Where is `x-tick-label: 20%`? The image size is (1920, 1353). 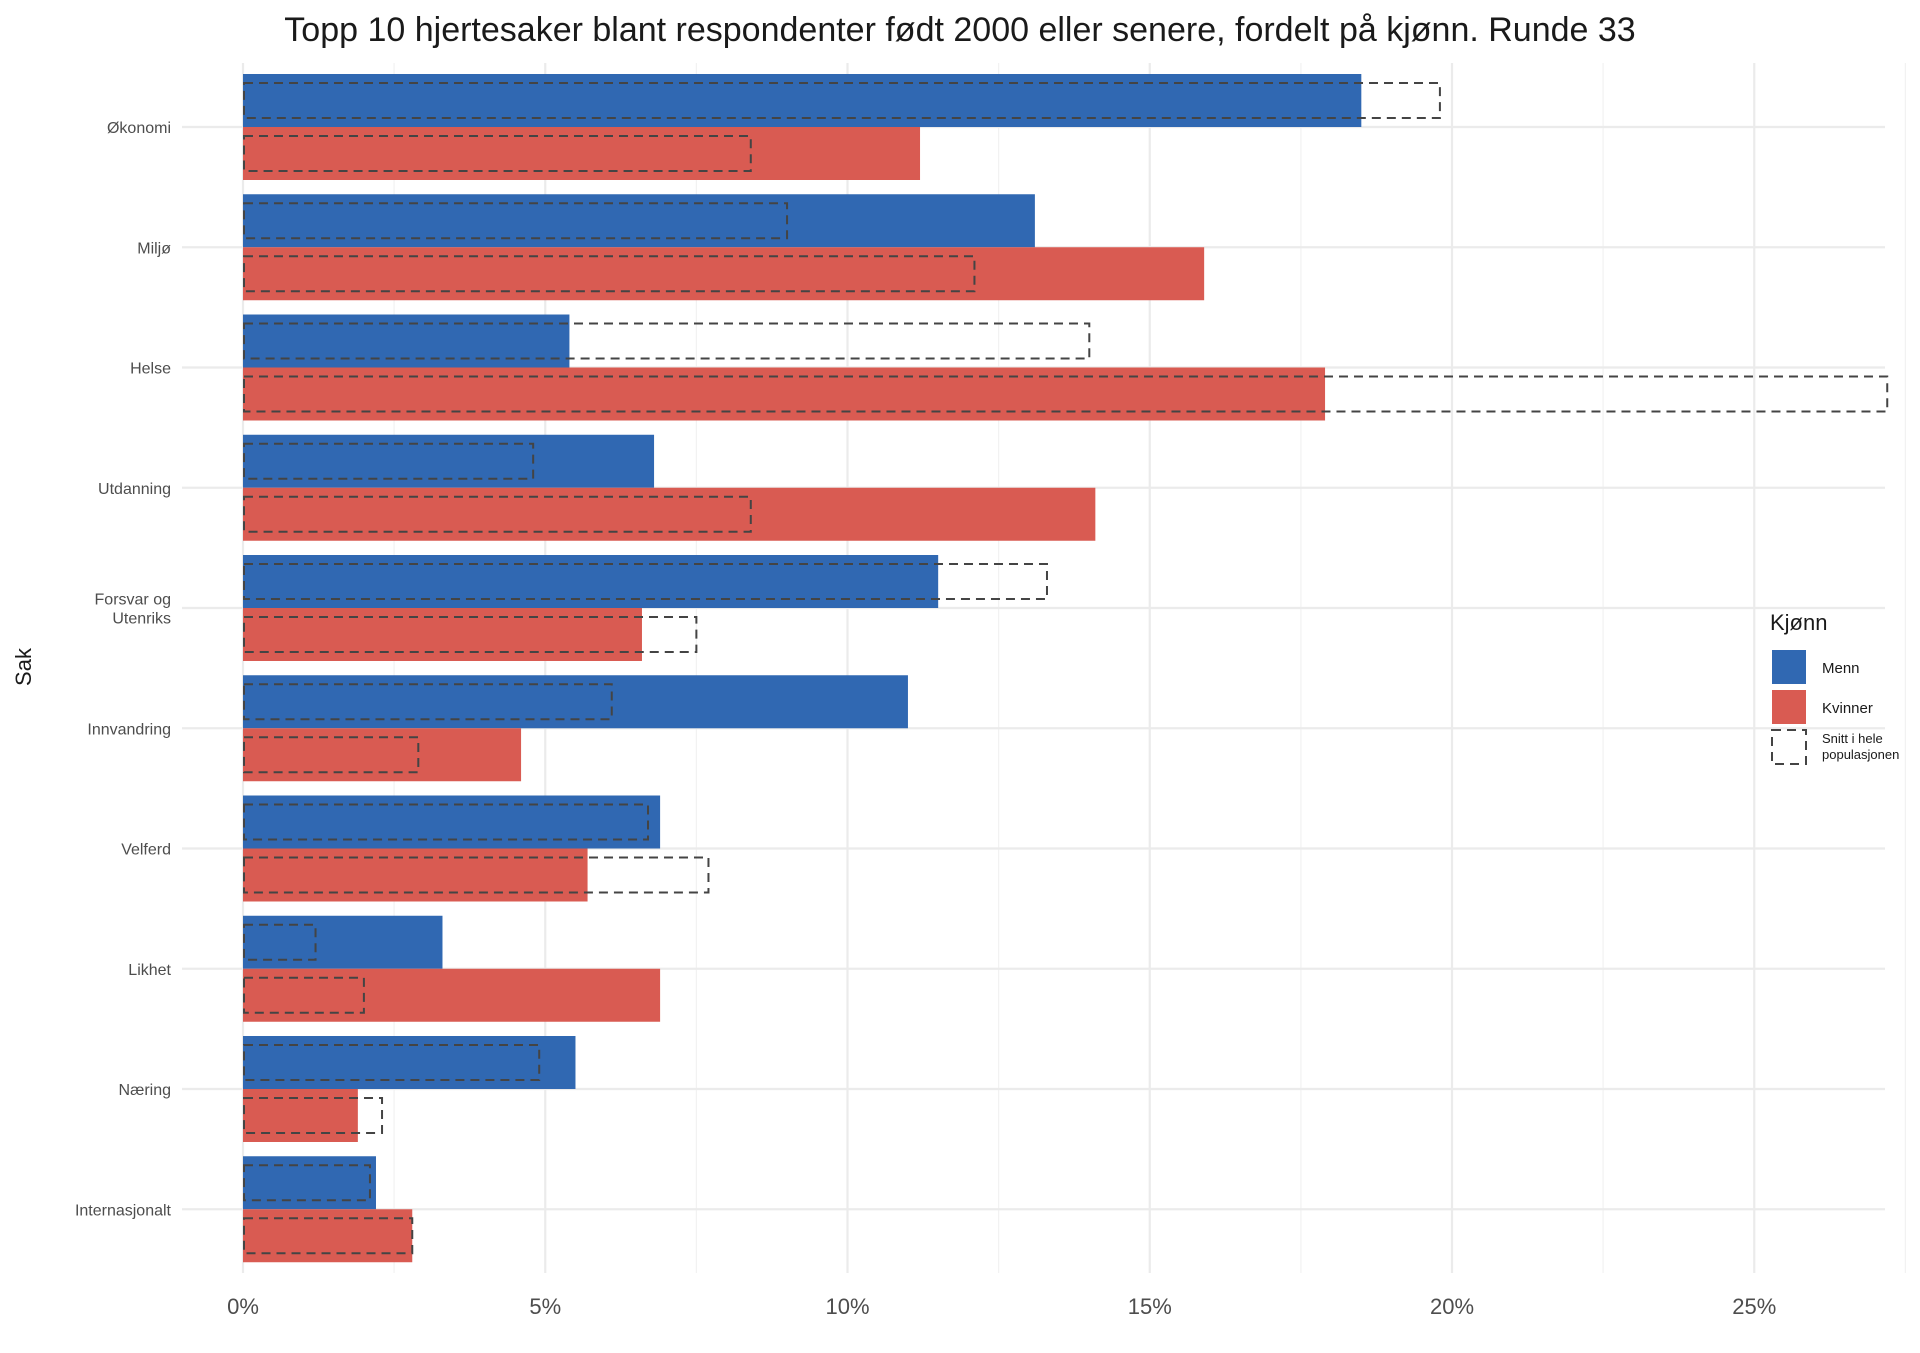
x-tick-label: 20% is located at coordinates (1452, 1306).